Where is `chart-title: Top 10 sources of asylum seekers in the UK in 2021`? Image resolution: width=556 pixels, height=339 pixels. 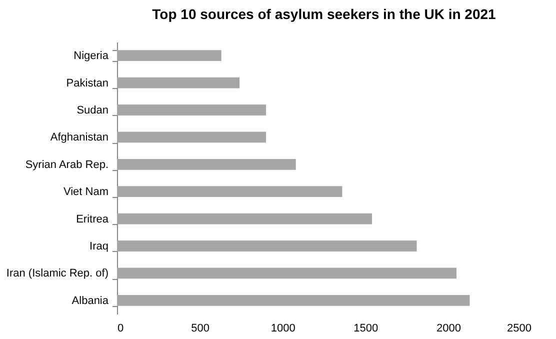 chart-title: Top 10 sources of asylum seekers in the UK in 2021 is located at coordinates (324, 14).